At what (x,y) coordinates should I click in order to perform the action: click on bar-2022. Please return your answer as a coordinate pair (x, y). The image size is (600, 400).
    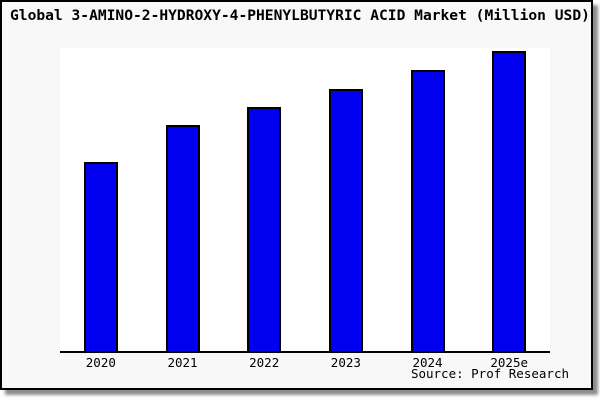
    Looking at the image, I should click on (264, 229).